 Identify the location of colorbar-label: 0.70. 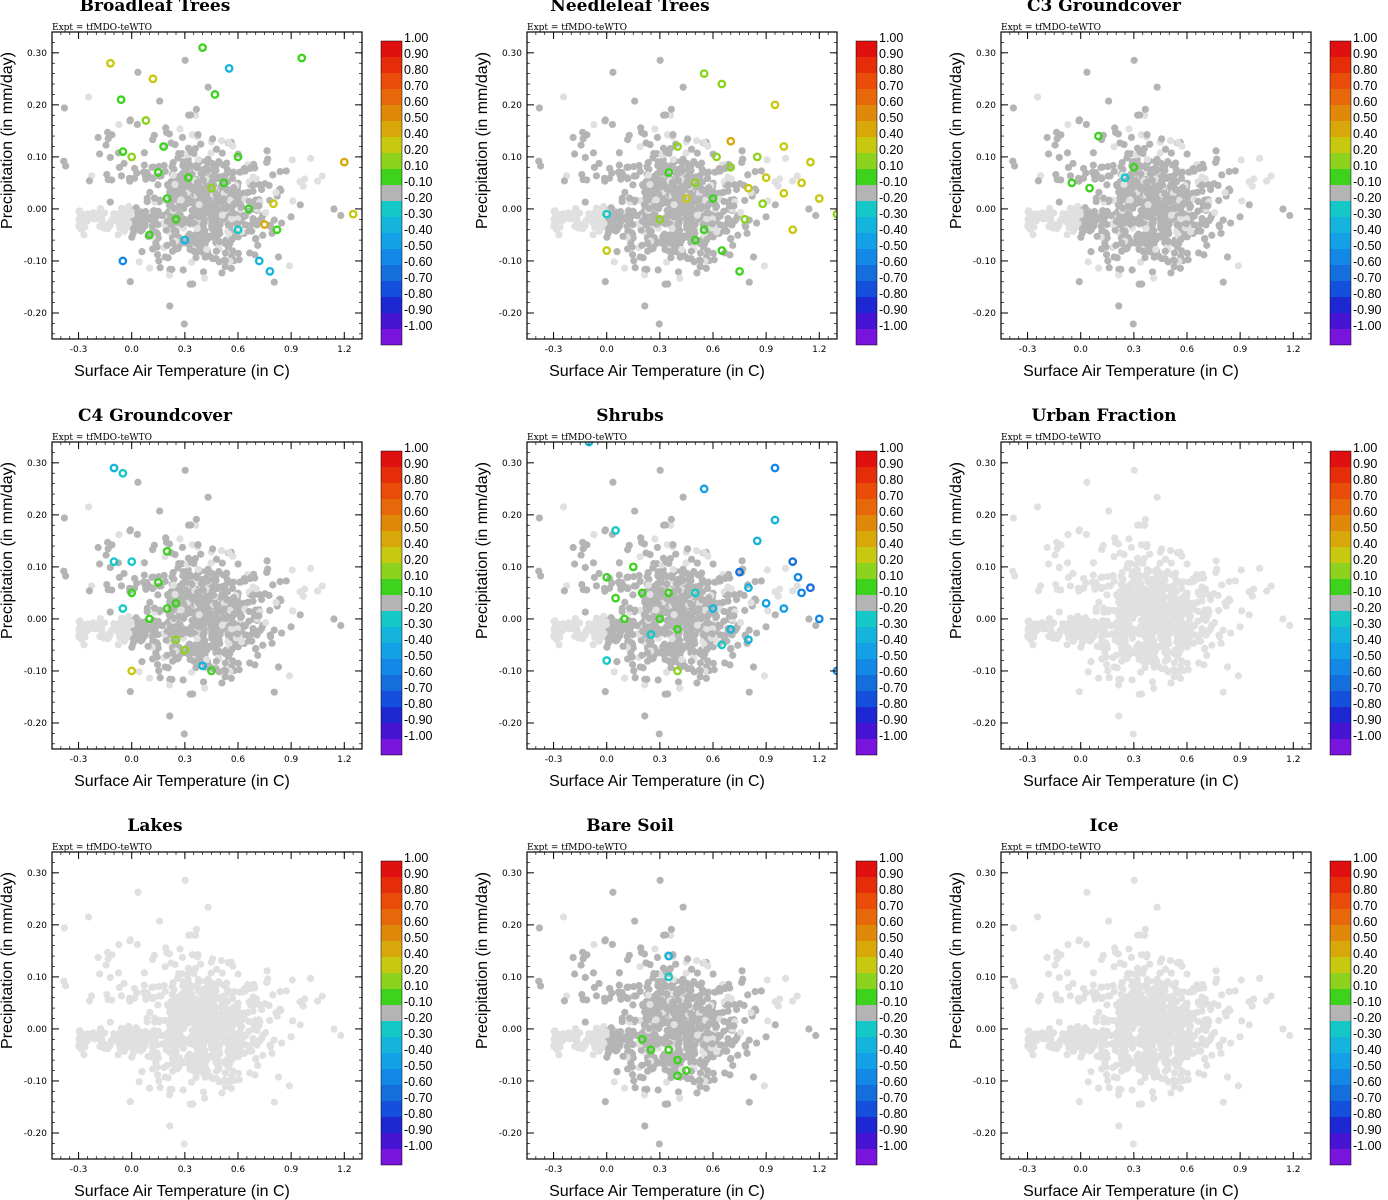
(416, 496).